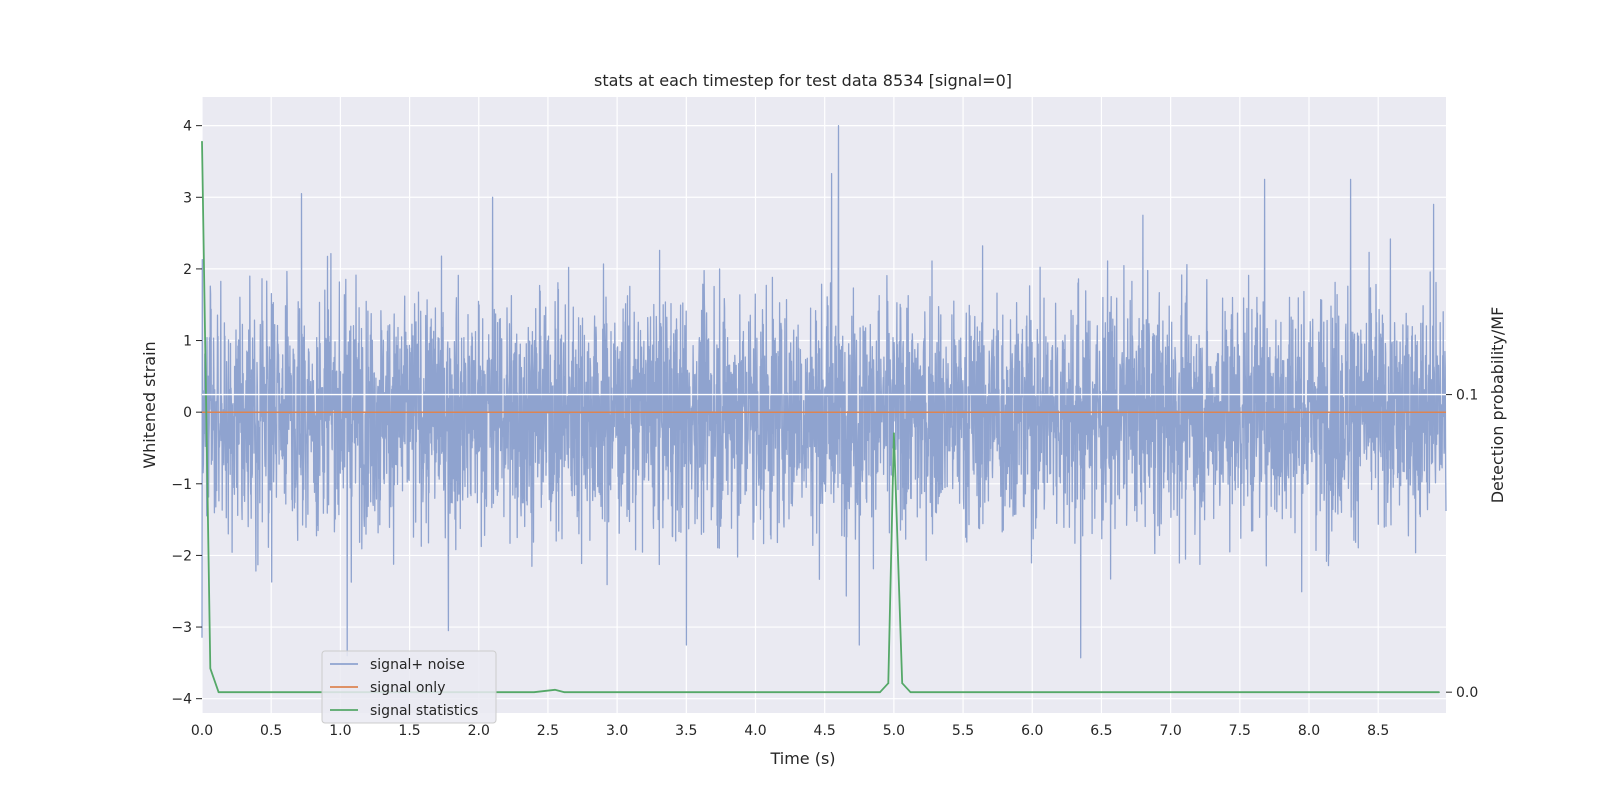 The image size is (1600, 800). What do you see at coordinates (1497, 405) in the screenshot?
I see `y2-axis-label: Detection probability/MF` at bounding box center [1497, 405].